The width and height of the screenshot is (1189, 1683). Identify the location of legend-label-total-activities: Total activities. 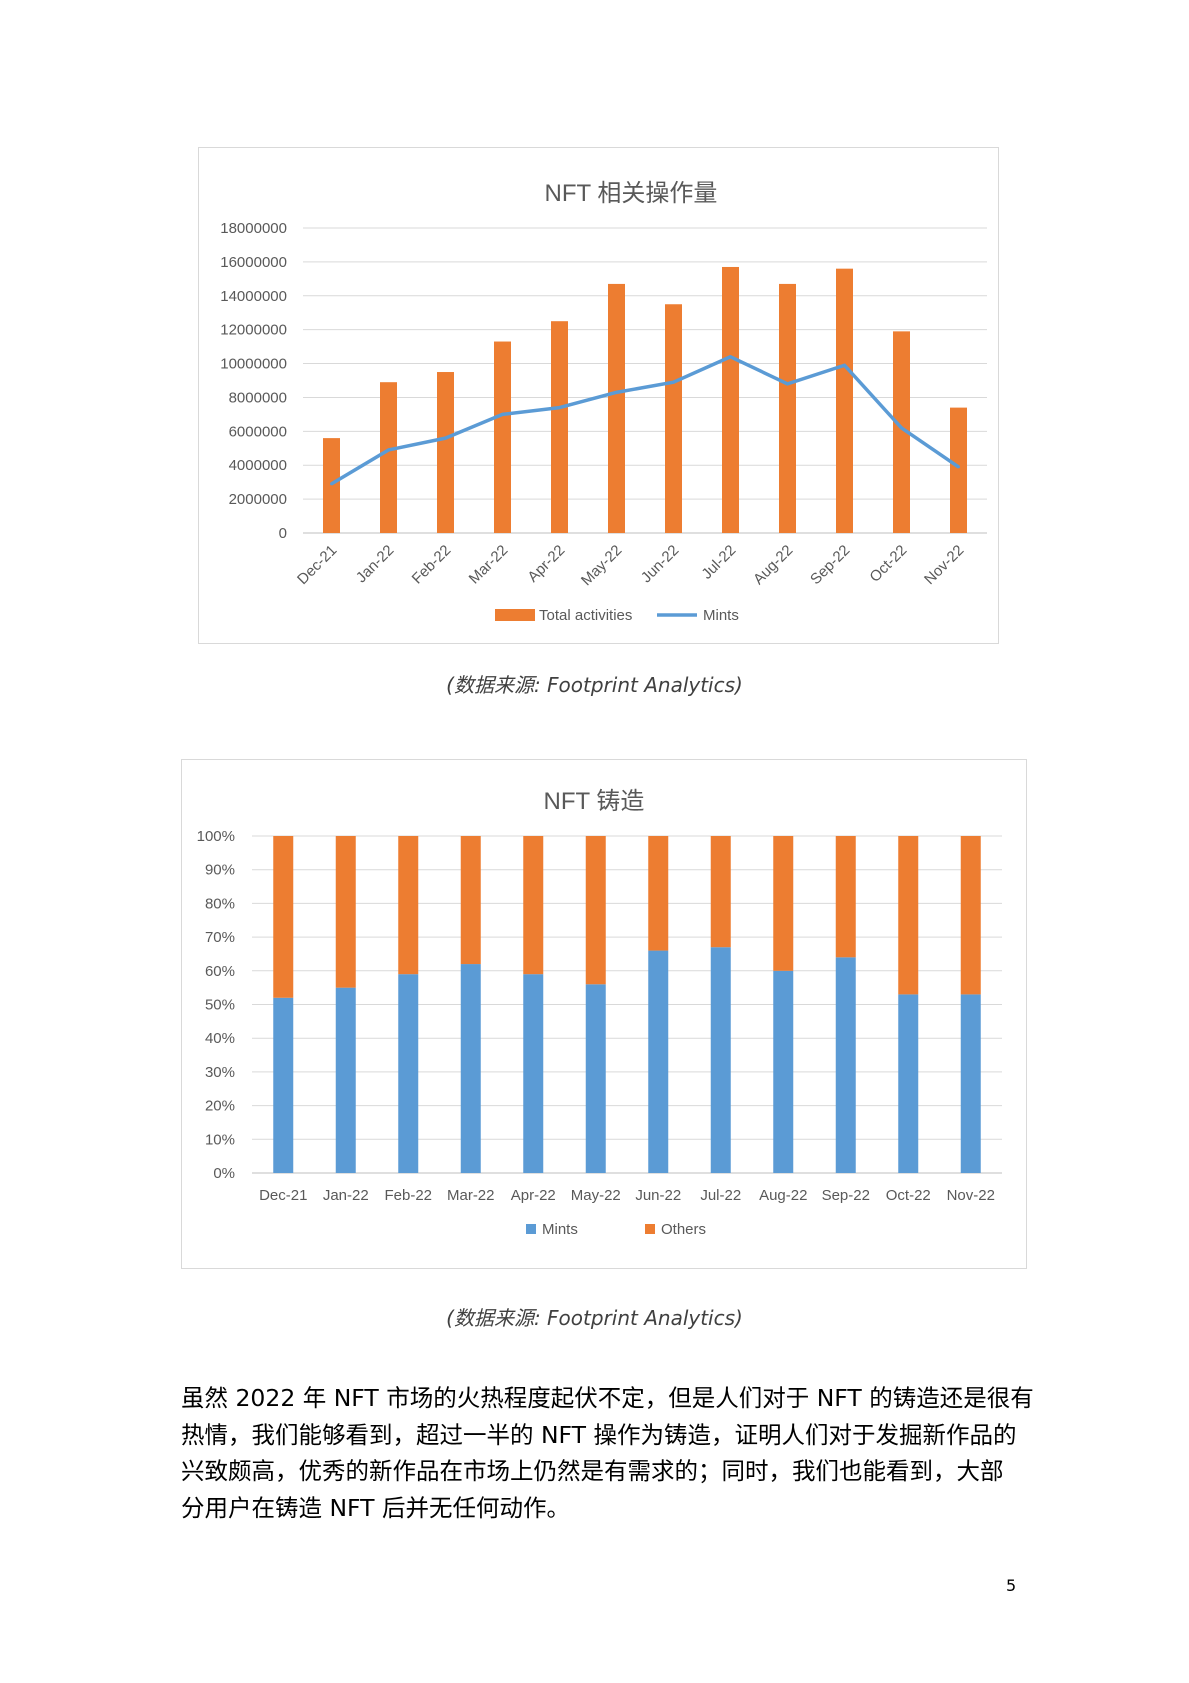
(585, 615).